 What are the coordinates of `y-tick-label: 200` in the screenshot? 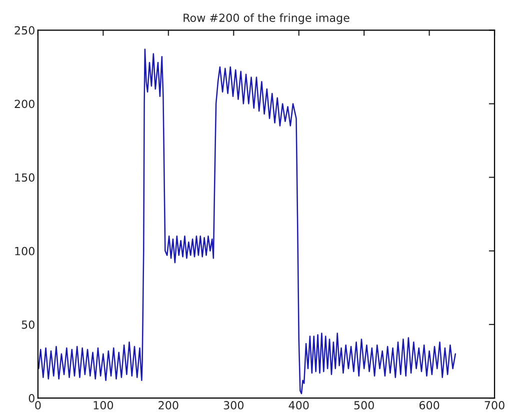 It's located at (24, 104).